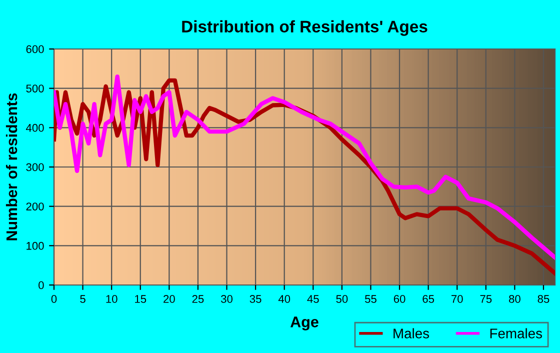  Describe the element at coordinates (514, 299) in the screenshot. I see `x-tick-label: 80` at that location.